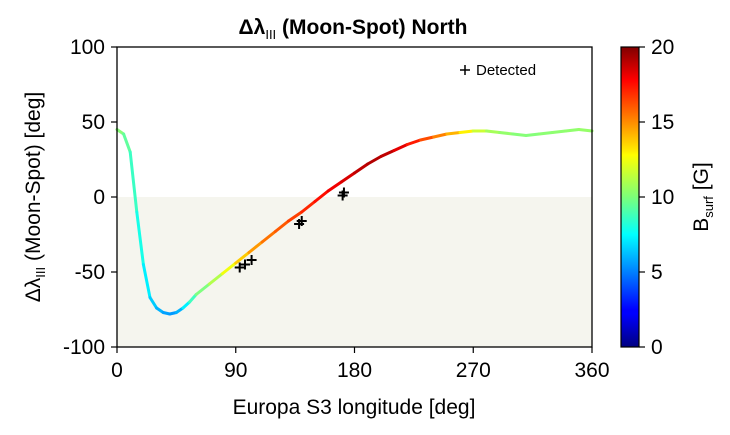 The image size is (730, 435). What do you see at coordinates (87, 47) in the screenshot?
I see `y-tick-label: 100` at bounding box center [87, 47].